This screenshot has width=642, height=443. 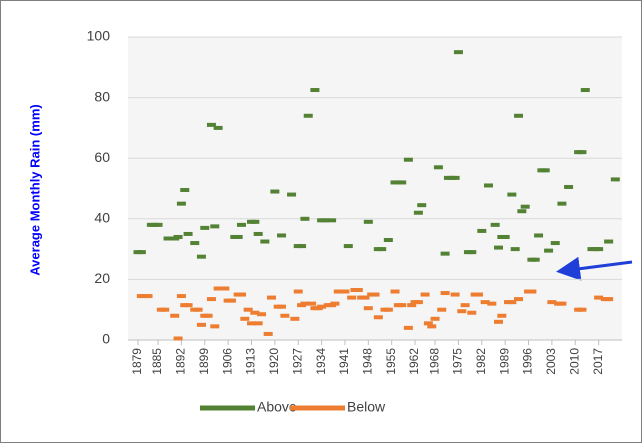 I want to click on x-tick-label: 2017, so click(x=598, y=361).